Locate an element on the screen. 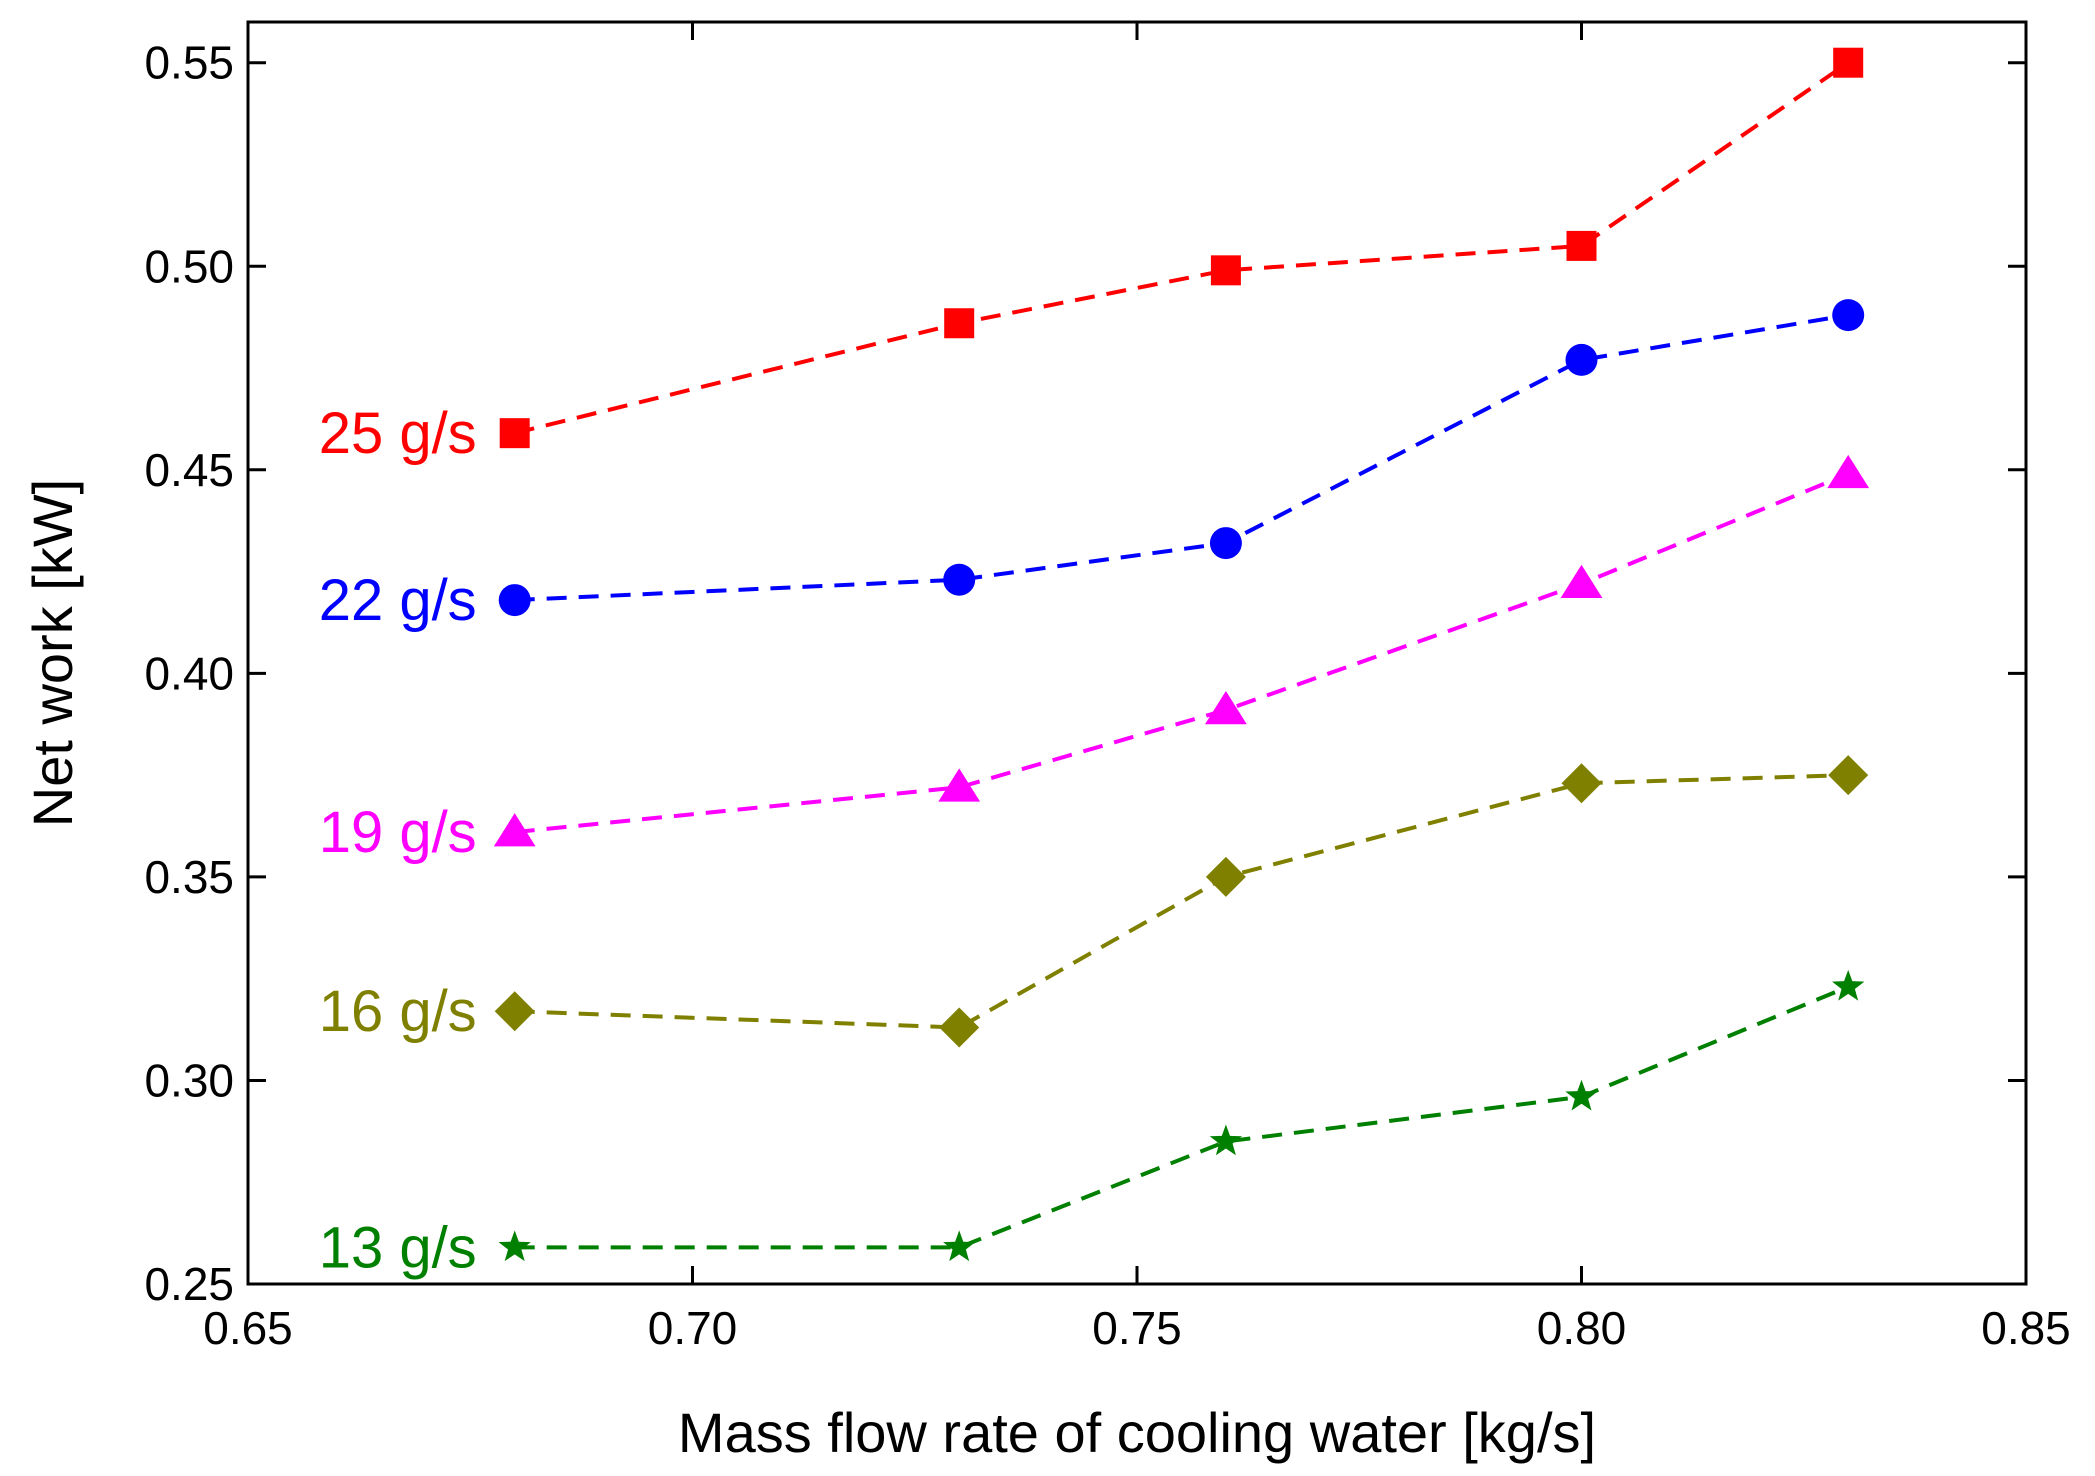 The image size is (2095, 1476). x-tick-label: 0.80 is located at coordinates (1582, 1328).